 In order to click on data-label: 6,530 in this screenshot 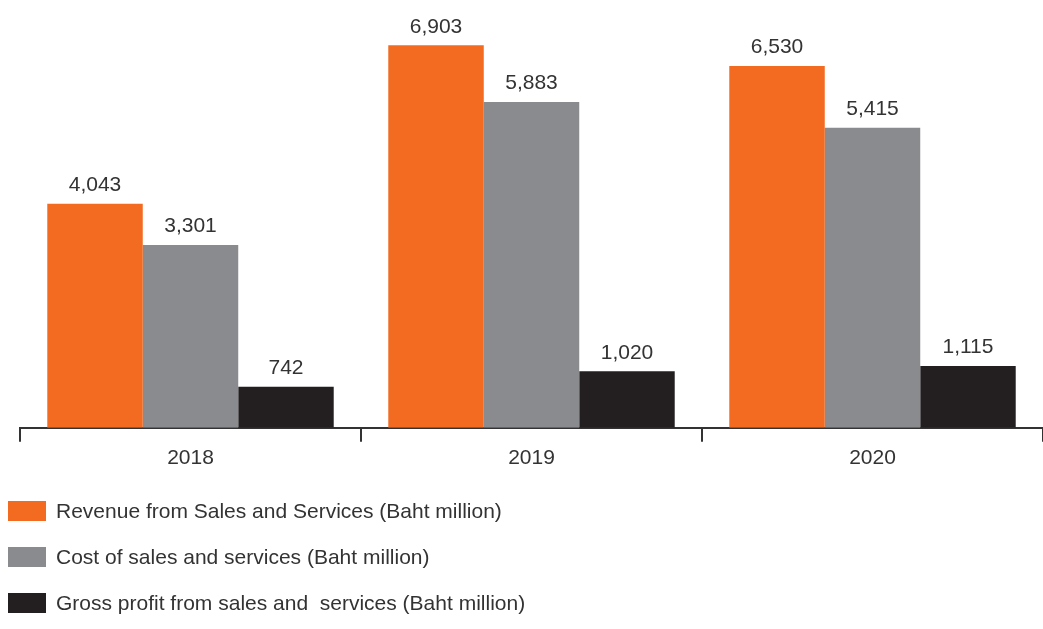, I will do `click(777, 46)`.